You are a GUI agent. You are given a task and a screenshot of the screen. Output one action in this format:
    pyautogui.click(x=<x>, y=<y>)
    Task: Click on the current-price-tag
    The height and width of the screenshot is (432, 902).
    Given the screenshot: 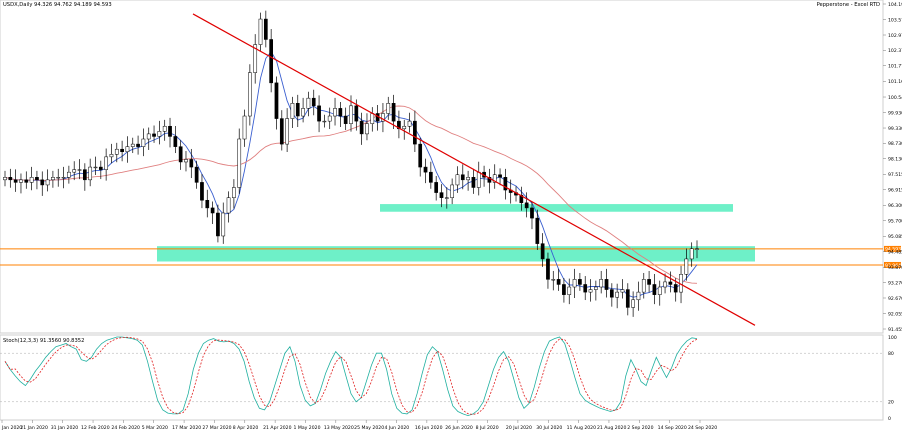 What is the action you would take?
    pyautogui.click(x=892, y=248)
    